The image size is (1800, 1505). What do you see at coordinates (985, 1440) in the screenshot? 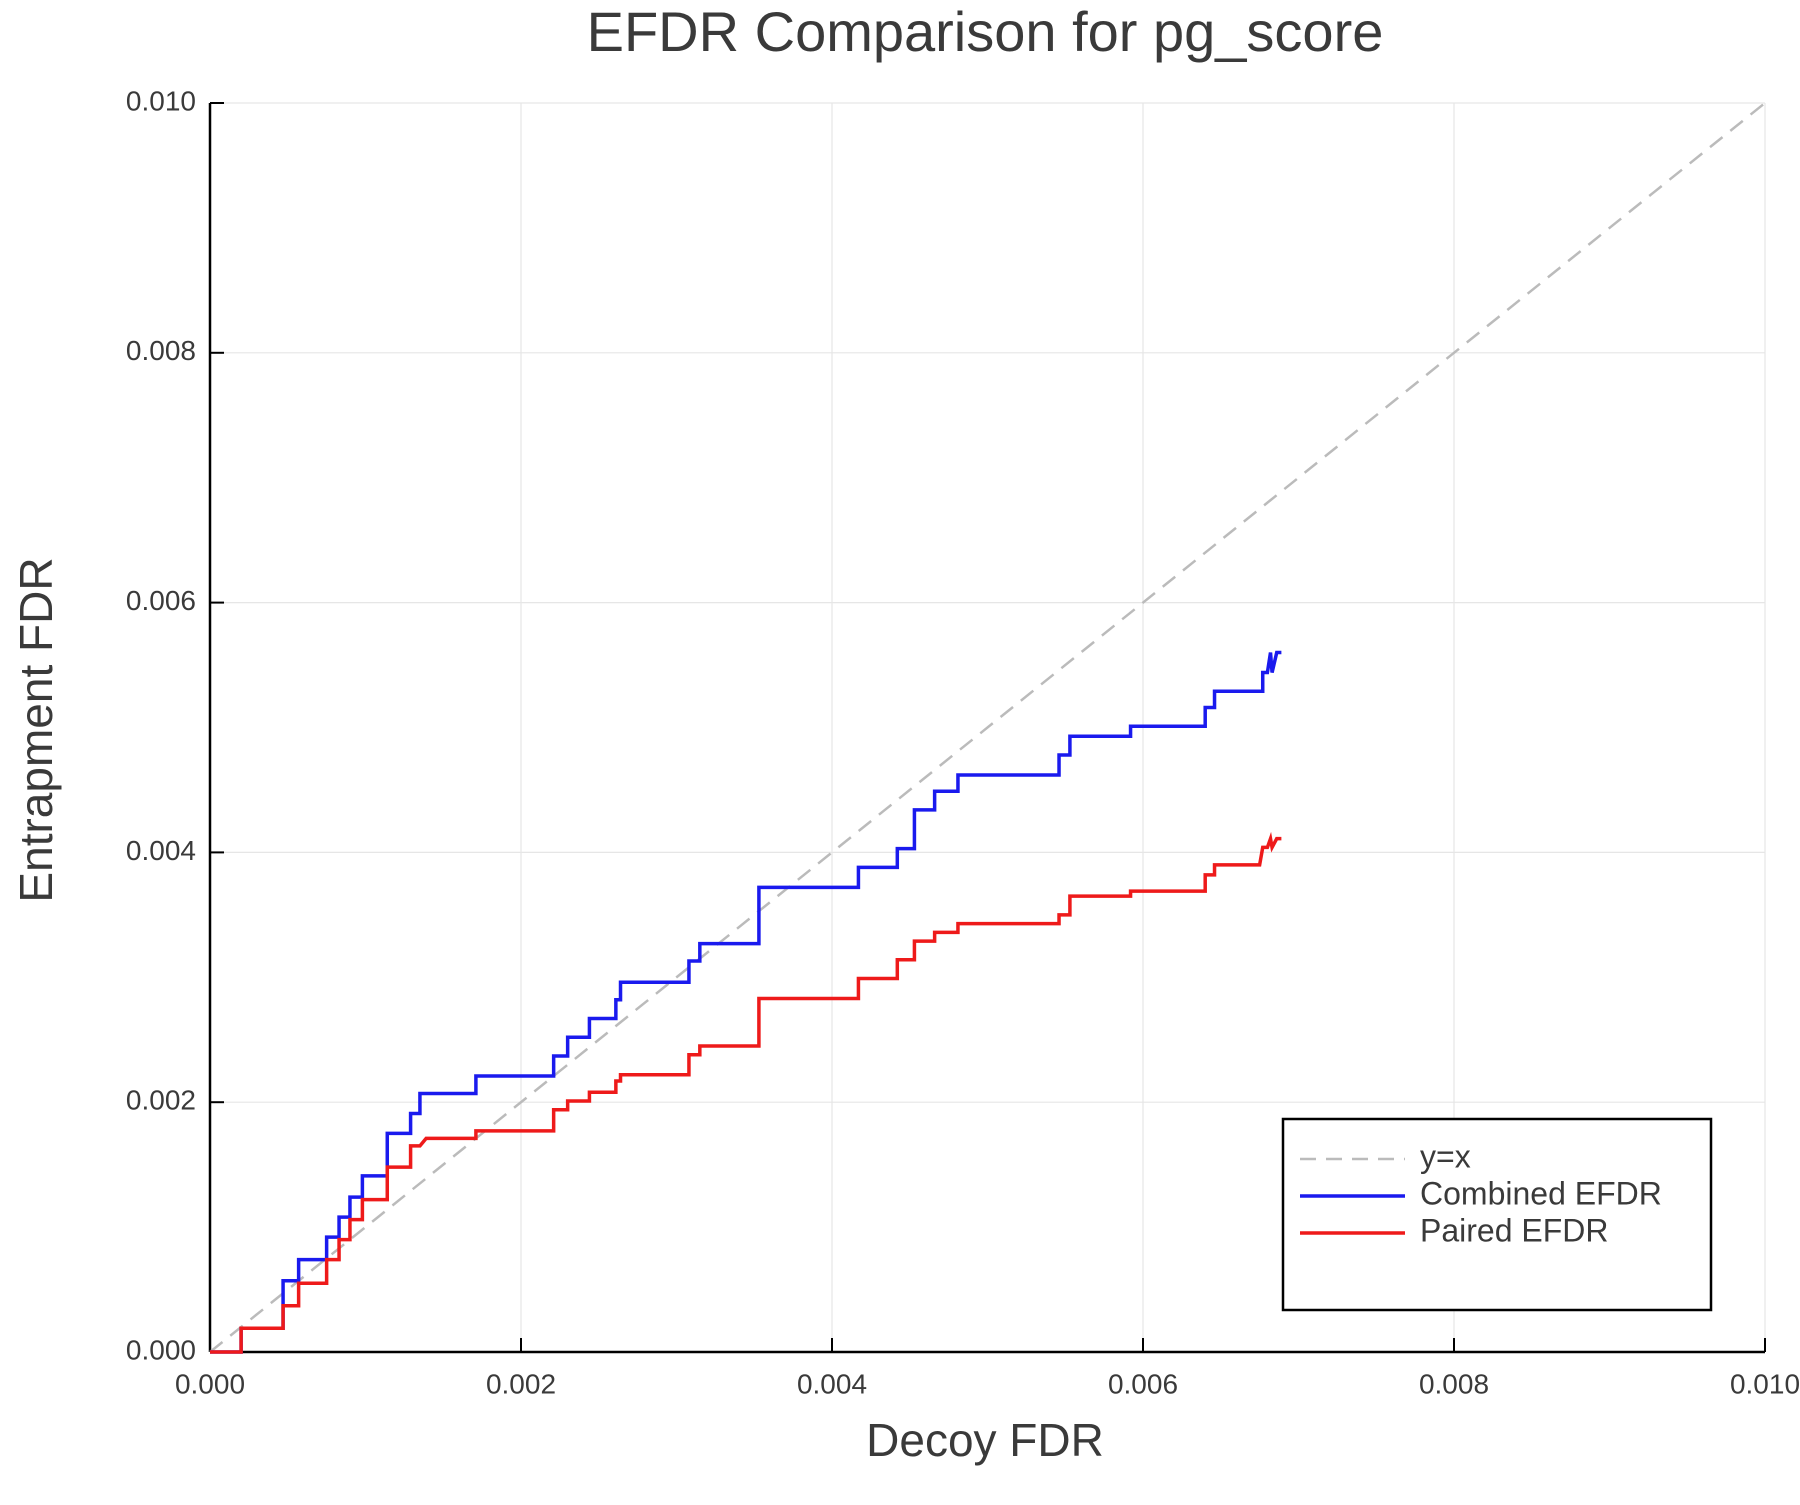
I see `x-axis-title: Decoy FDR` at bounding box center [985, 1440].